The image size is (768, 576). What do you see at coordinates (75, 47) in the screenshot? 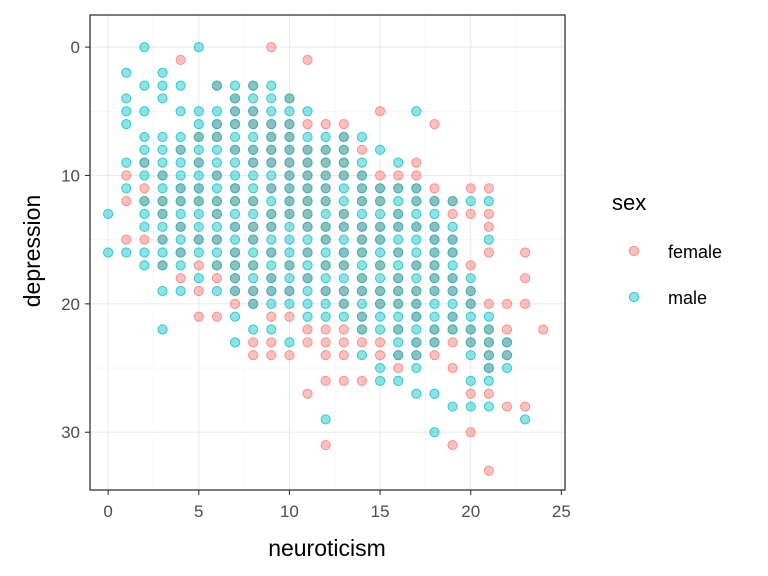
I see `y-tick-label: 0` at bounding box center [75, 47].